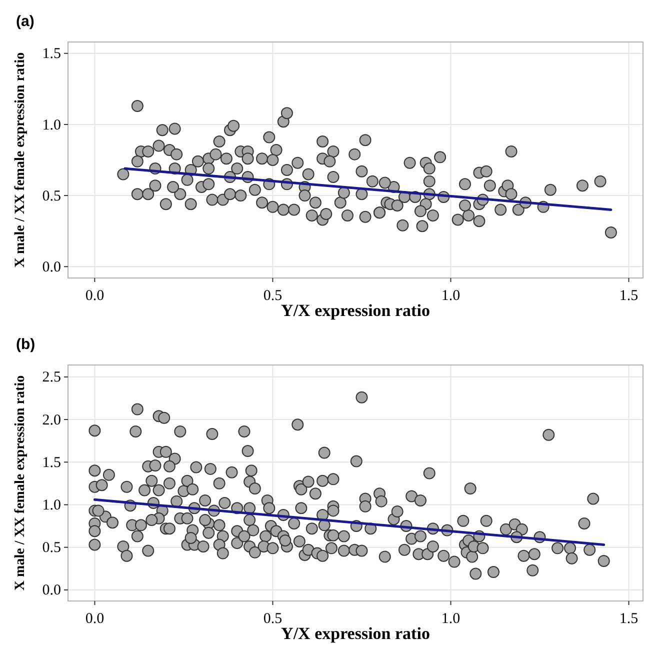 The height and width of the screenshot is (663, 657). I want to click on y-tick-label: 2.5, so click(51, 378).